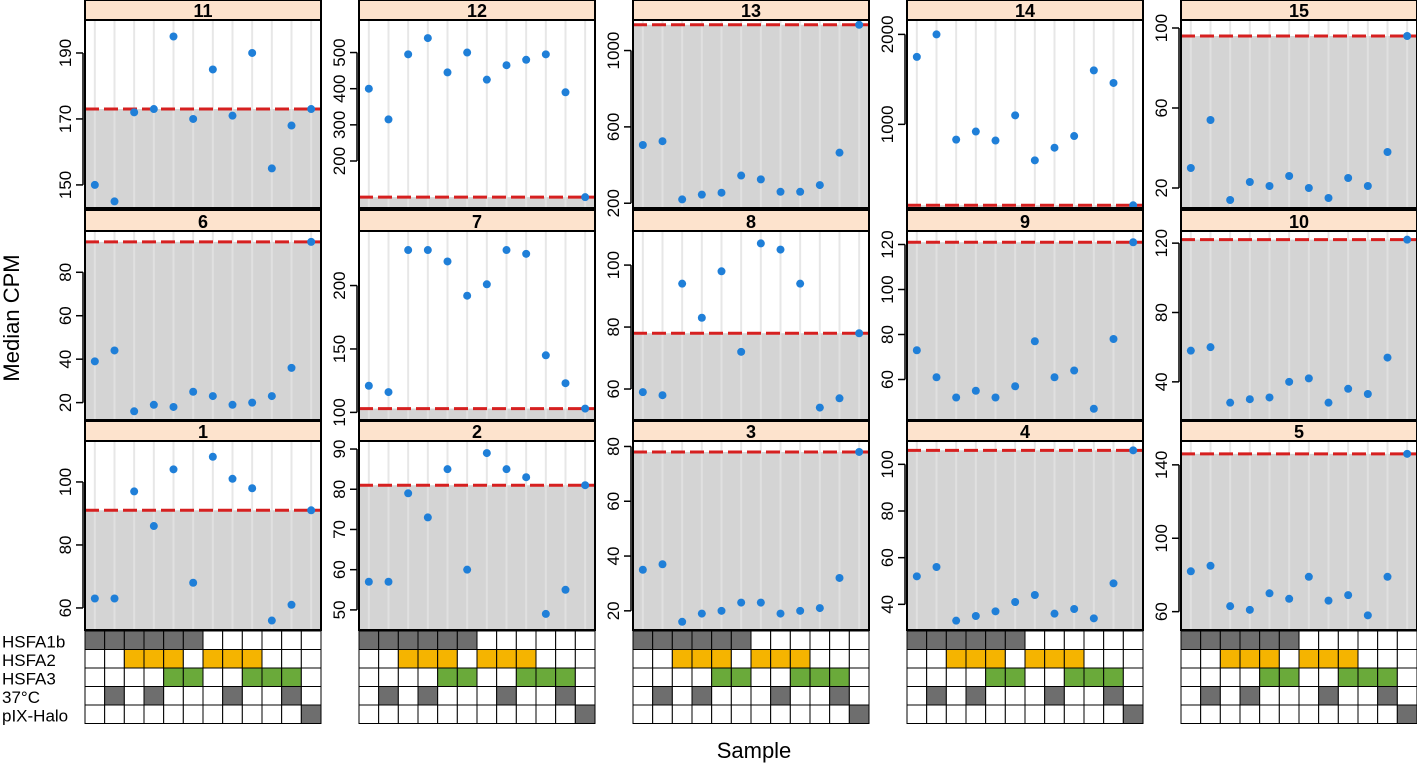  What do you see at coordinates (65, 402) in the screenshot?
I see `y-tick-label: 20` at bounding box center [65, 402].